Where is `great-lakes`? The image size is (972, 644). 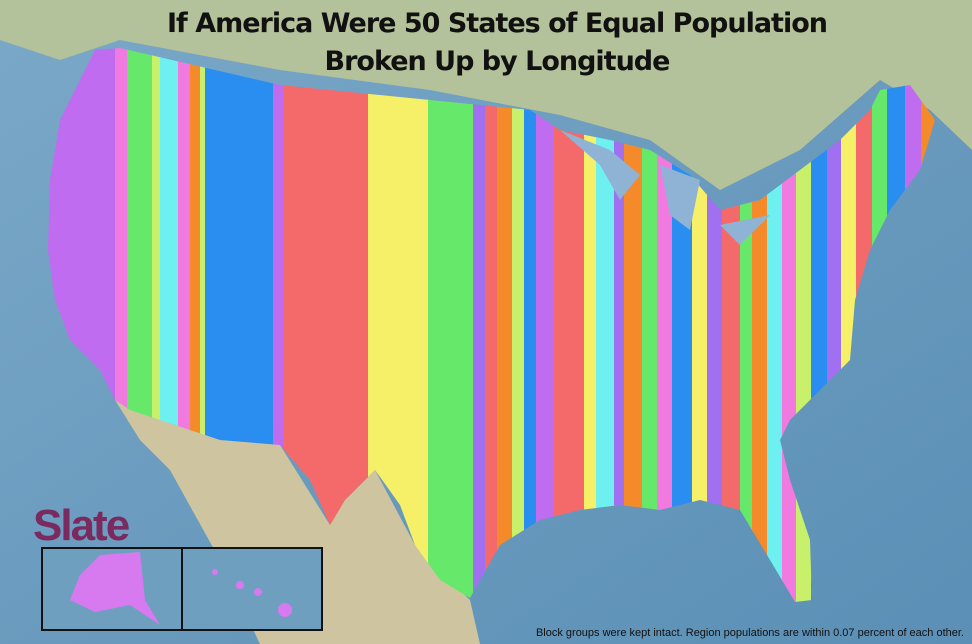 great-lakes is located at coordinates (665, 187).